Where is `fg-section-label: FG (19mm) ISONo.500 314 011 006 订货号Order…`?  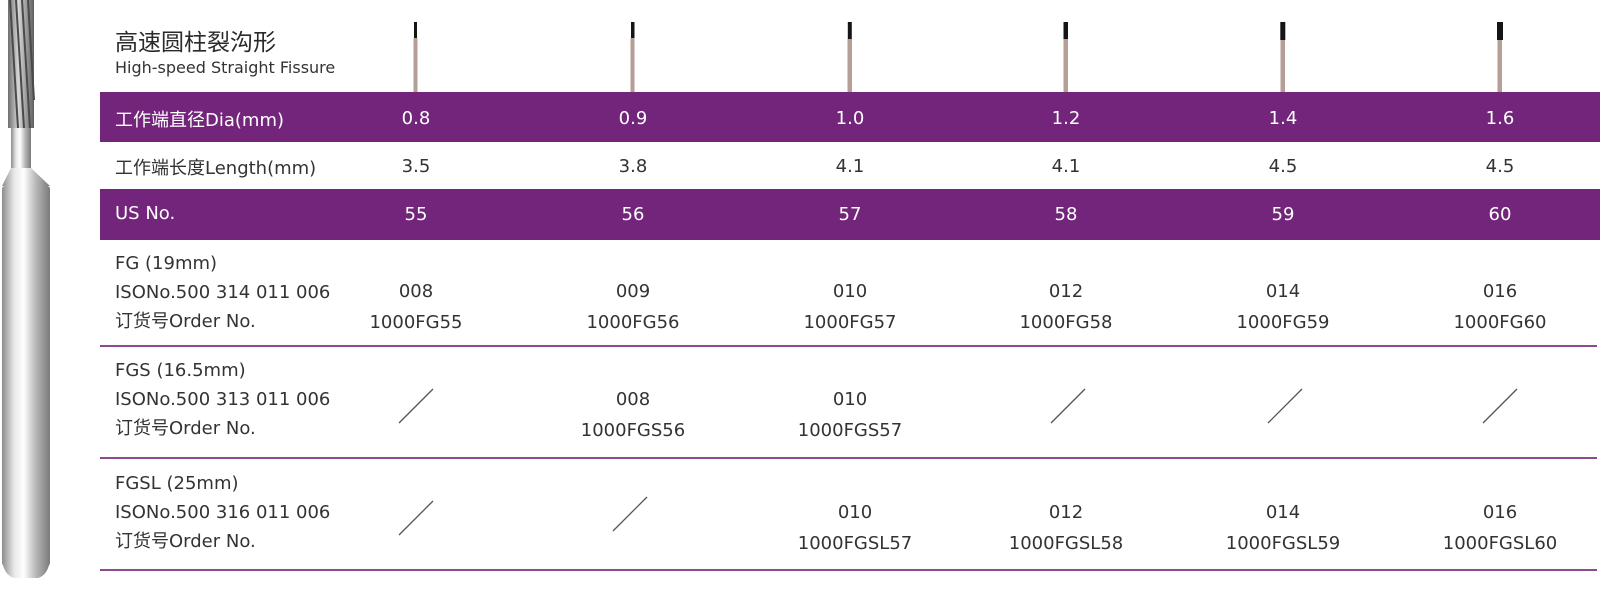
fg-section-label: FG (19mm) ISONo.500 314 011 006 订货号Order… is located at coordinates (222, 292).